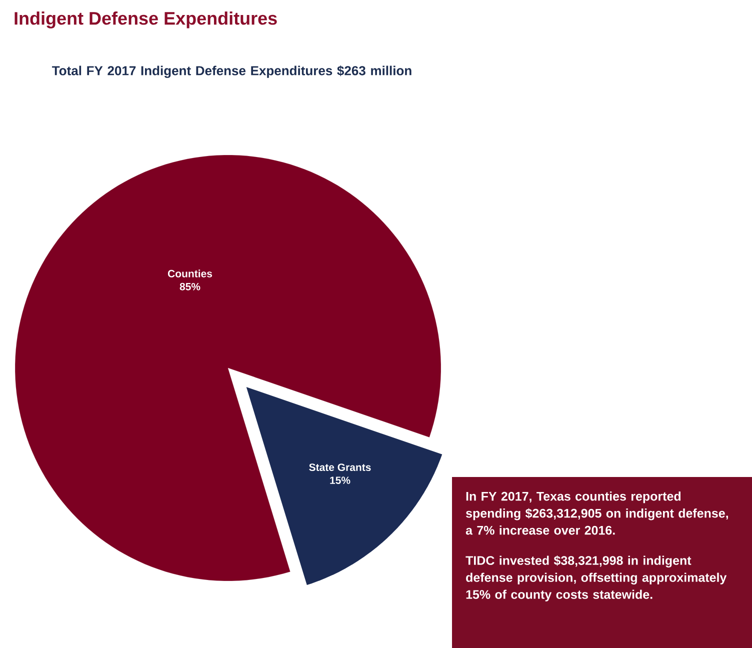 This screenshot has width=752, height=648. What do you see at coordinates (596, 579) in the screenshot?
I see `text: TIDC invested $38,321,998 in indigent defense provision, offsetting approximately 15% of county costs statewide.` at bounding box center [596, 579].